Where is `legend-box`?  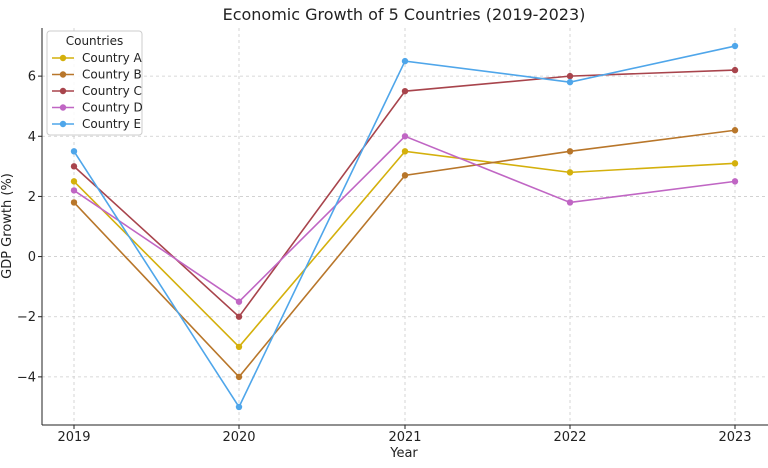 legend-box is located at coordinates (94, 83).